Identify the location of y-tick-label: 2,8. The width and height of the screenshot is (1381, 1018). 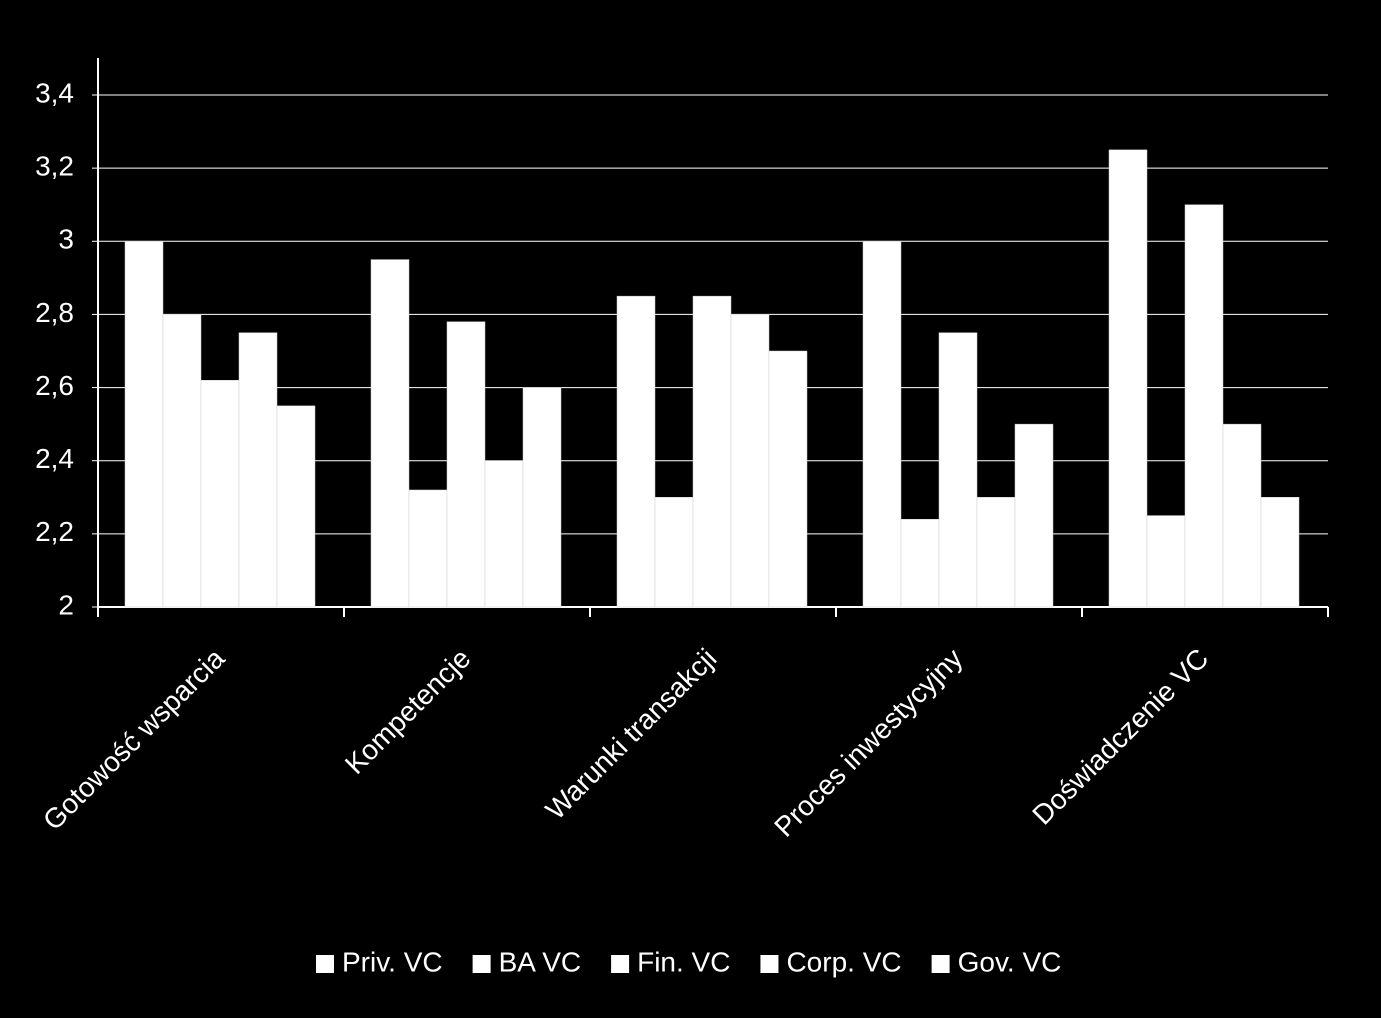
(54, 312).